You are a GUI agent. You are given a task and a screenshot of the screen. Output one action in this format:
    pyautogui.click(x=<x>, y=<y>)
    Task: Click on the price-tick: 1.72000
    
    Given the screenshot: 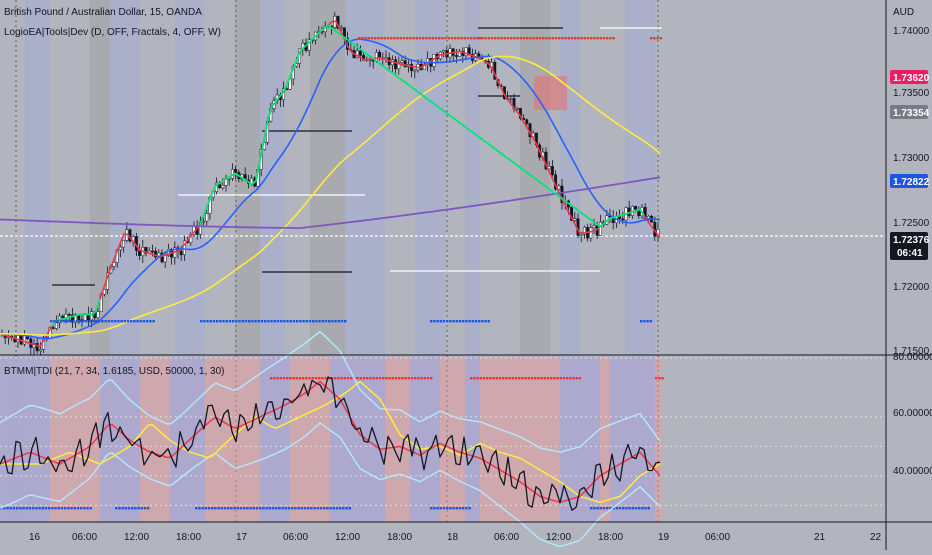 What is the action you would take?
    pyautogui.click(x=911, y=287)
    